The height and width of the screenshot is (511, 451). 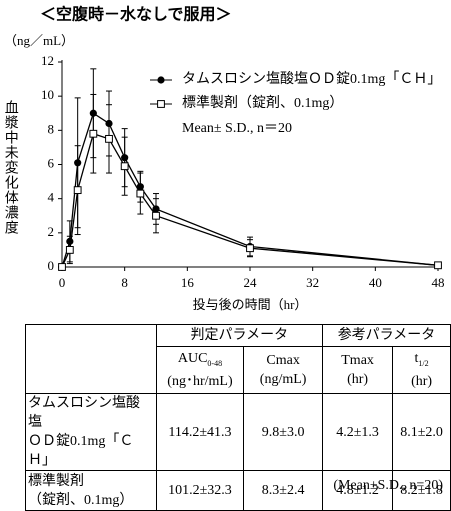 What do you see at coordinates (283, 432) in the screenshot?
I see `value-cell: 9.8±3.0` at bounding box center [283, 432].